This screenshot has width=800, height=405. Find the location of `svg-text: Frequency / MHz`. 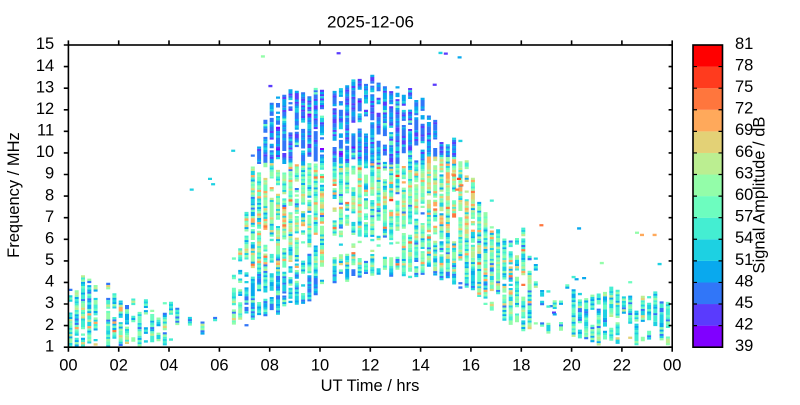

svg-text: Frequency / MHz is located at coordinates (14, 195).